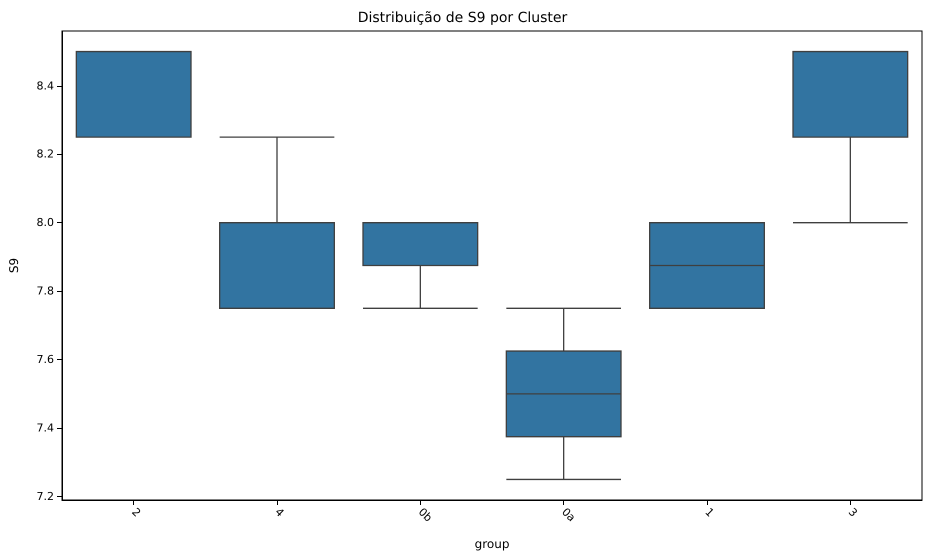 The width and height of the screenshot is (925, 555). Describe the element at coordinates (45, 497) in the screenshot. I see `y-tick-label: 7.2` at that location.